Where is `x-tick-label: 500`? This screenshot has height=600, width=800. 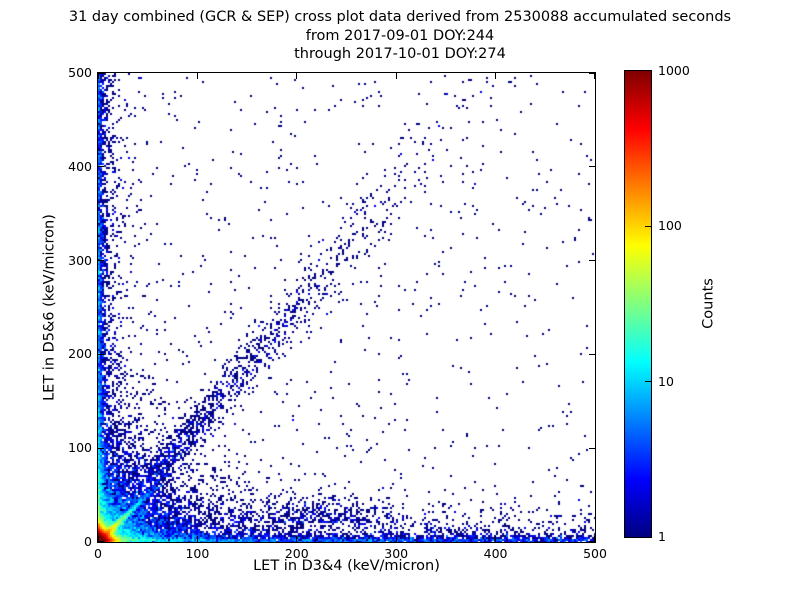
x-tick-label: 500 is located at coordinates (595, 553).